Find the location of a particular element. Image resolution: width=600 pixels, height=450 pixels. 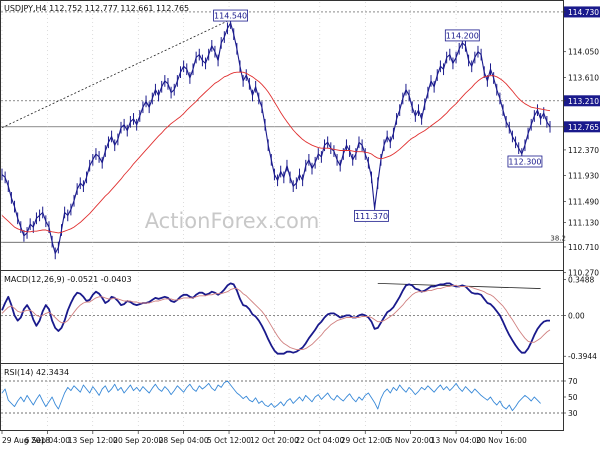

rsi-panel-title: RSI(14) 42.3434 is located at coordinates (36, 372).